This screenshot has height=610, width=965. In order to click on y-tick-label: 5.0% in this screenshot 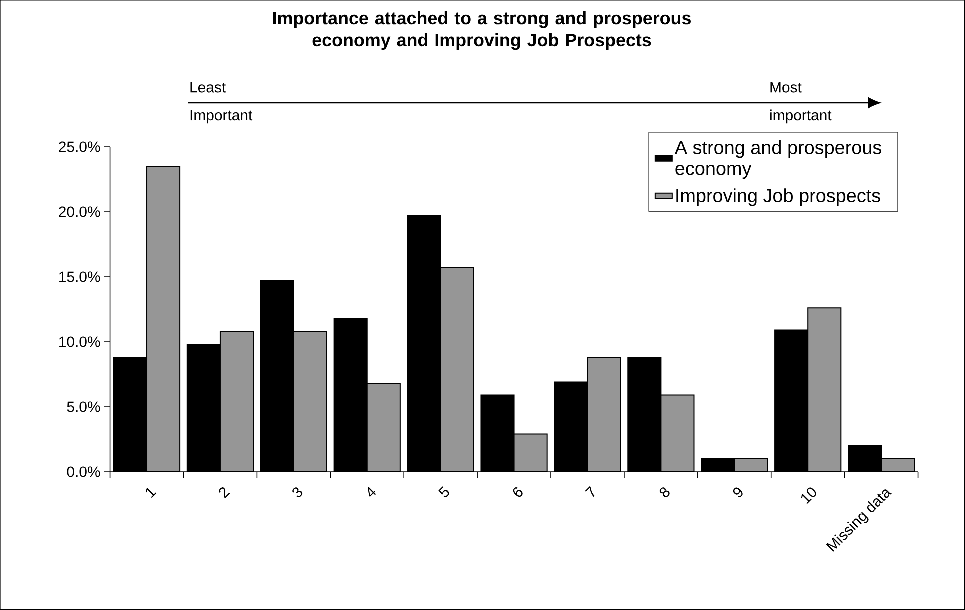, I will do `click(83, 407)`.